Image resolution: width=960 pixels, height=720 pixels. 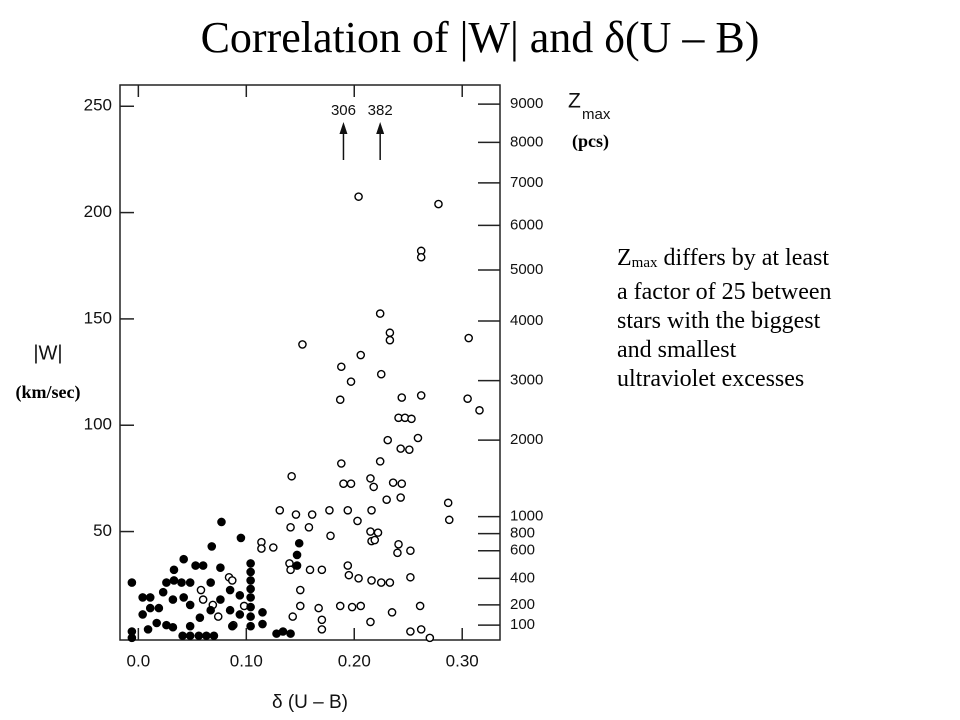 I want to click on chart-title: Correlation of |W| and δ(U – B), so click(x=480, y=37).